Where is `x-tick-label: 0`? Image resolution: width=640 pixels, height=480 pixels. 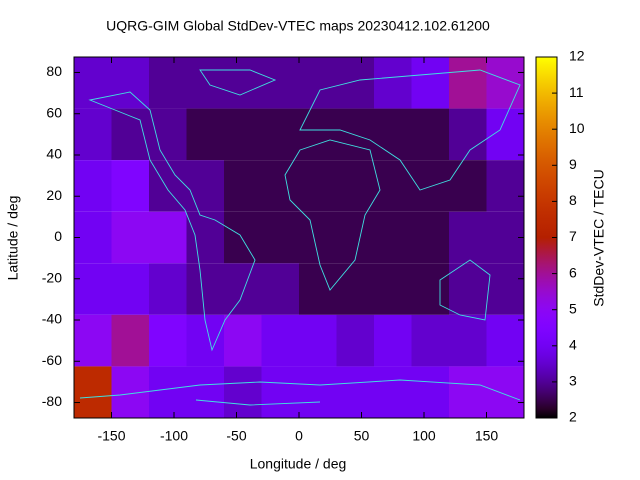
x-tick-label: 0 is located at coordinates (299, 436).